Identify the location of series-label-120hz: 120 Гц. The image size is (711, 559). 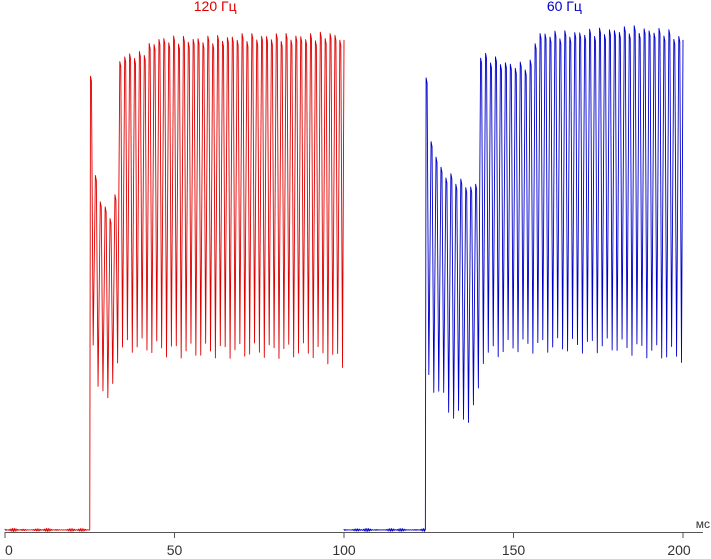
(215, 7).